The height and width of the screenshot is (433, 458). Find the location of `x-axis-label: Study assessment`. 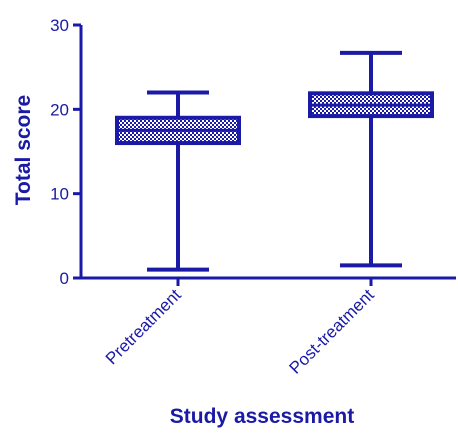

x-axis-label: Study assessment is located at coordinates (262, 416).